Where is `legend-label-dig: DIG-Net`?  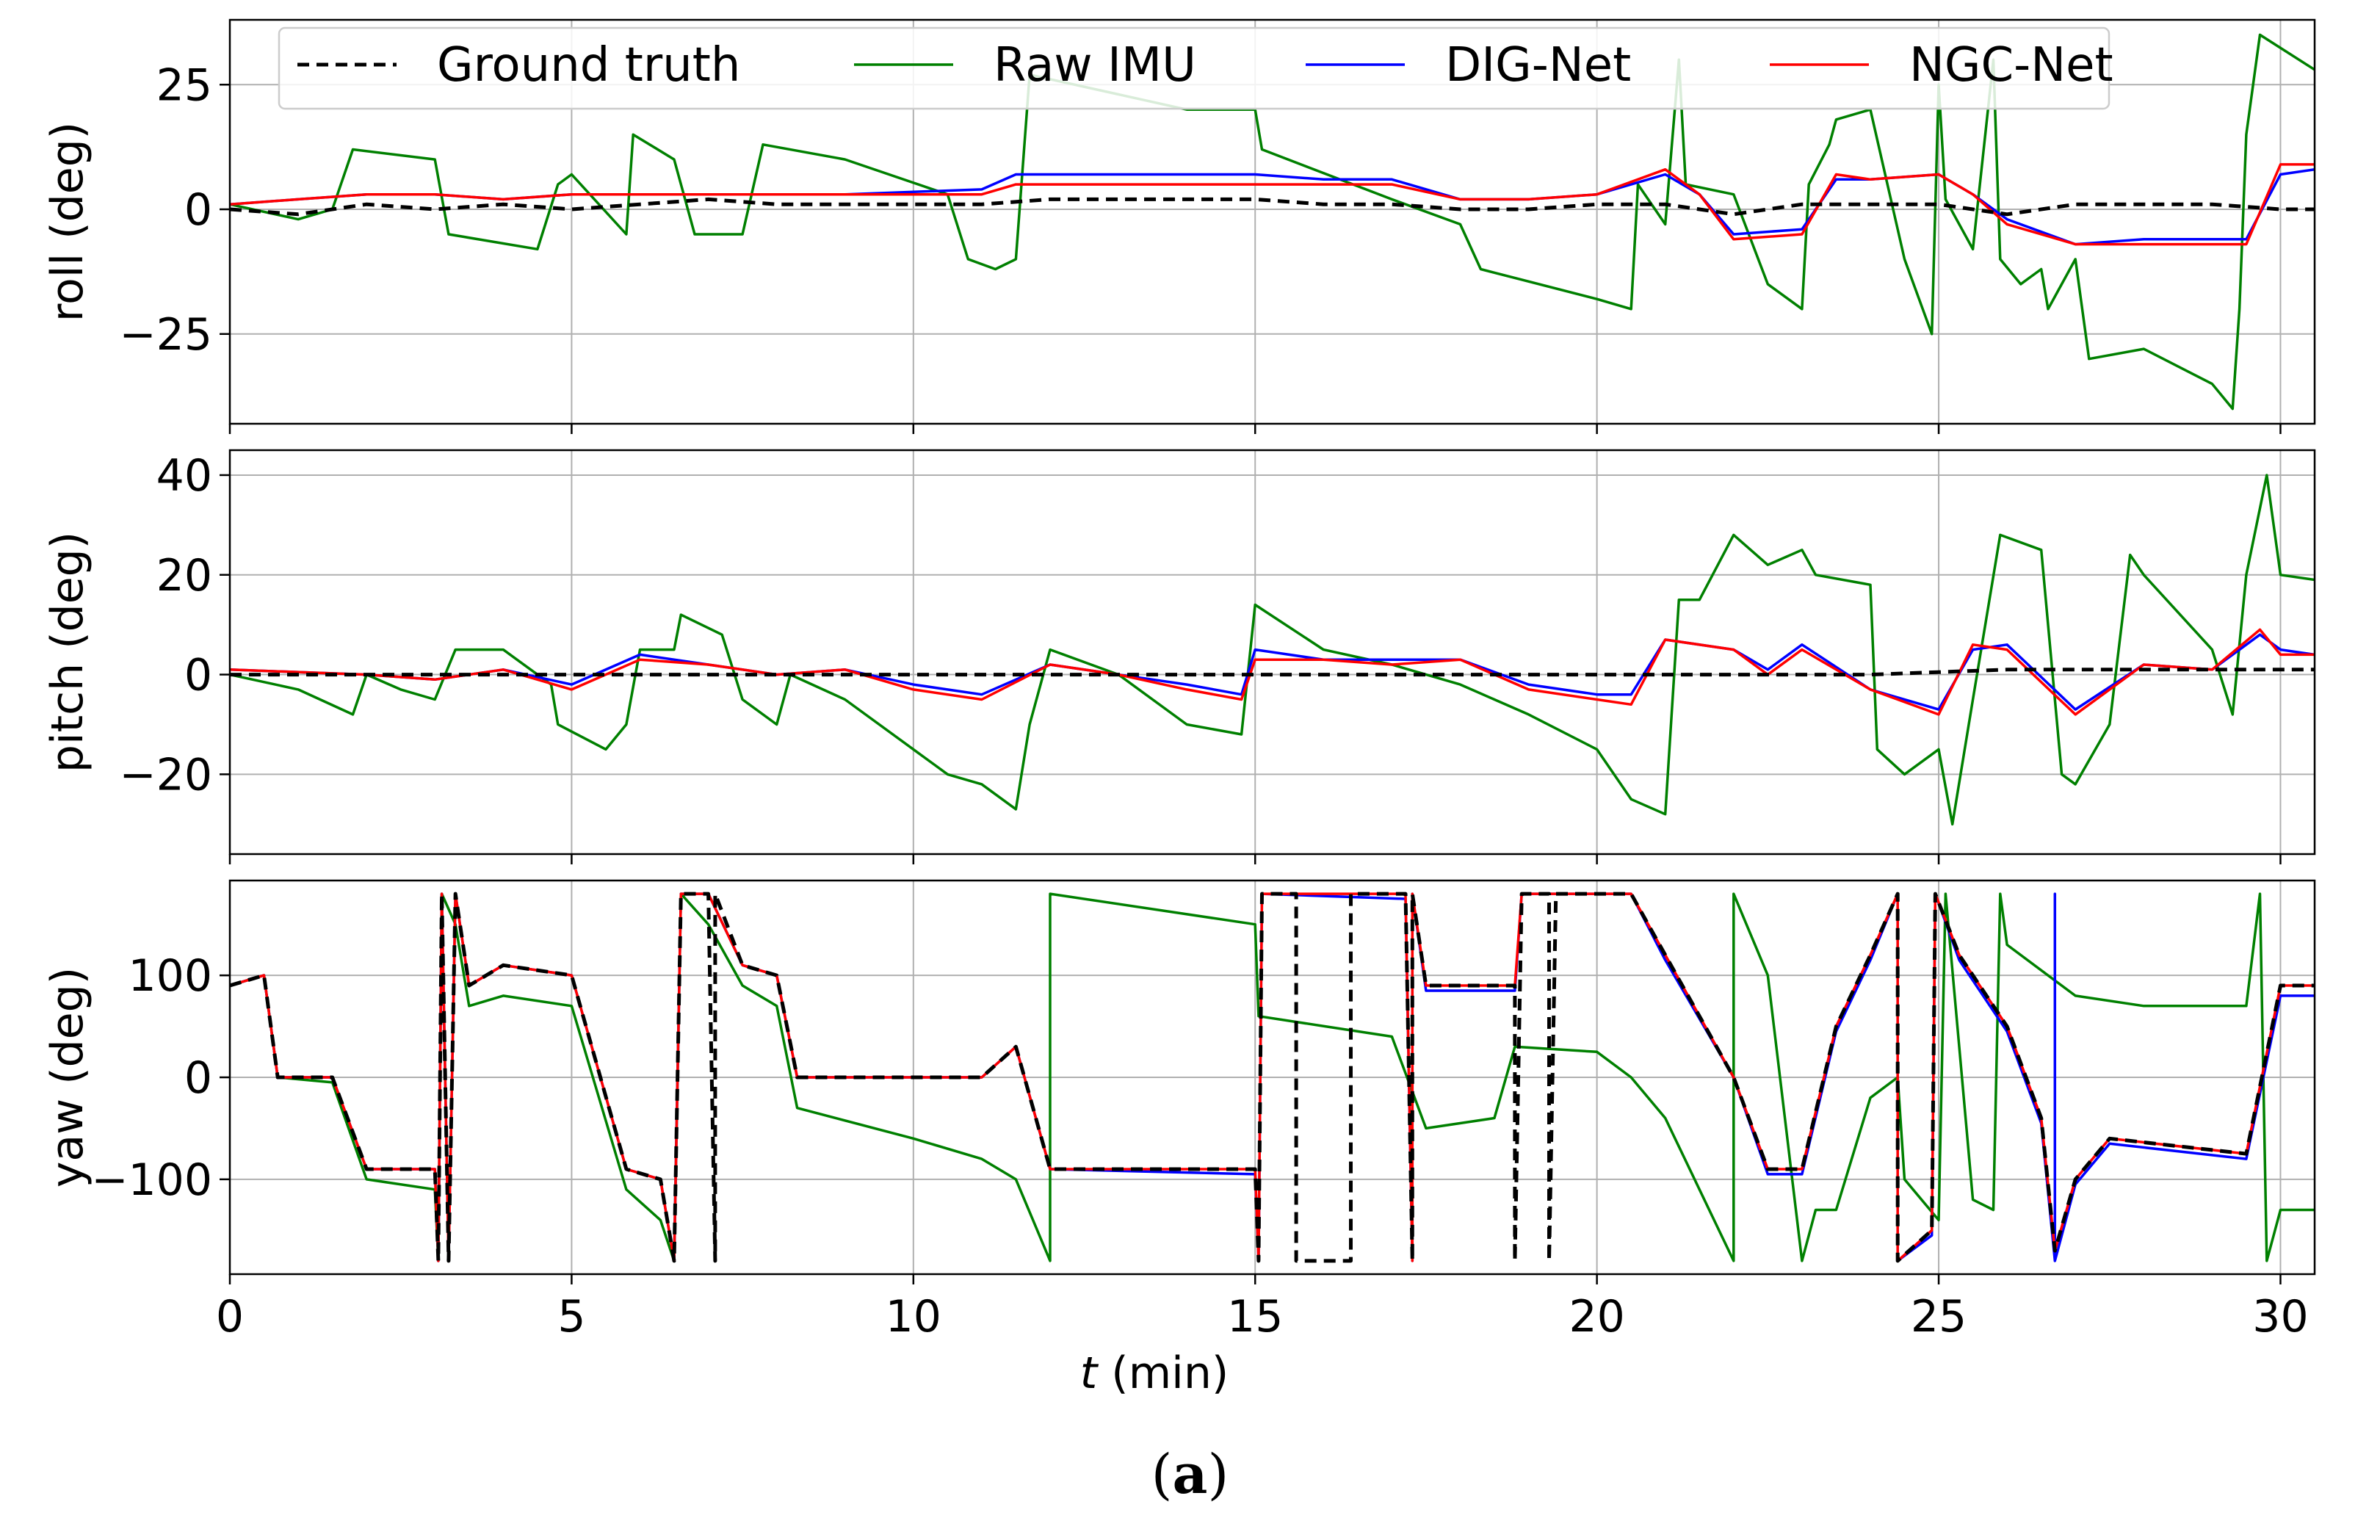
legend-label-dig: DIG-Net is located at coordinates (1538, 65).